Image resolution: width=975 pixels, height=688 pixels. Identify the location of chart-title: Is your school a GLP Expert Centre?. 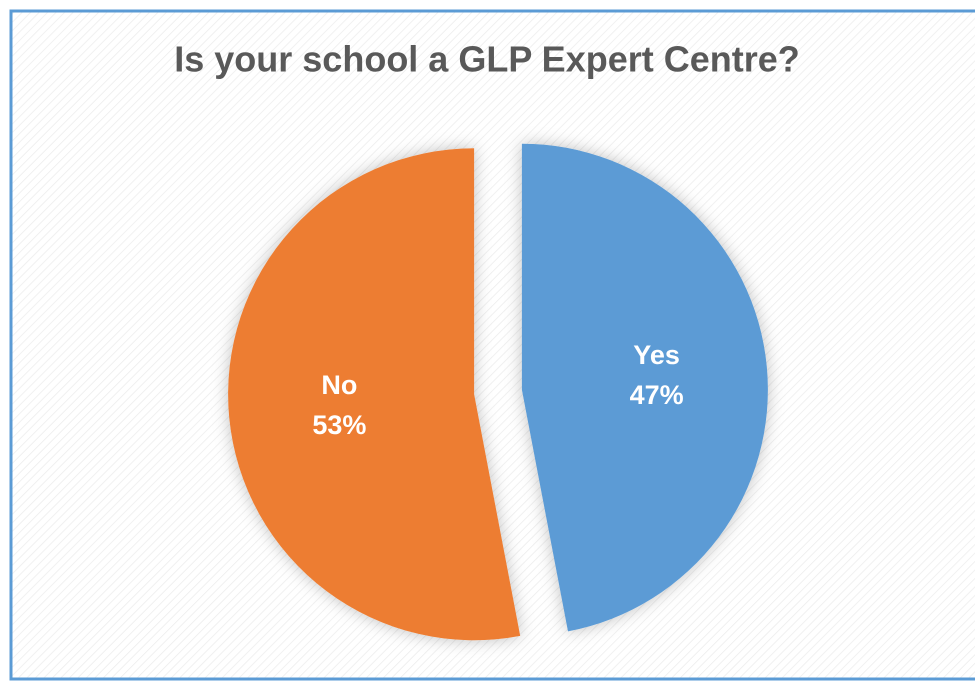
(487, 59).